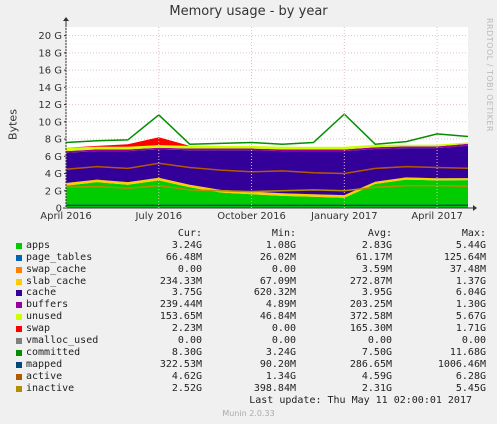 The height and width of the screenshot is (424, 497). I want to click on y-tick-label: 10 G, so click(50, 122).